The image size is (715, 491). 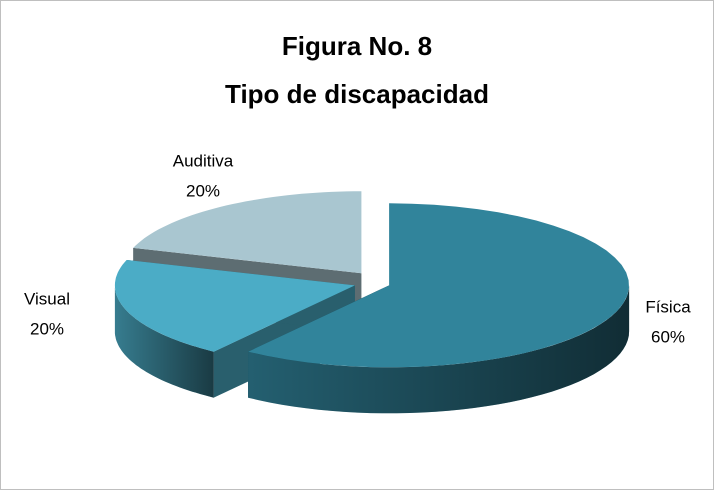 What do you see at coordinates (668, 336) in the screenshot?
I see `value-label: 60%` at bounding box center [668, 336].